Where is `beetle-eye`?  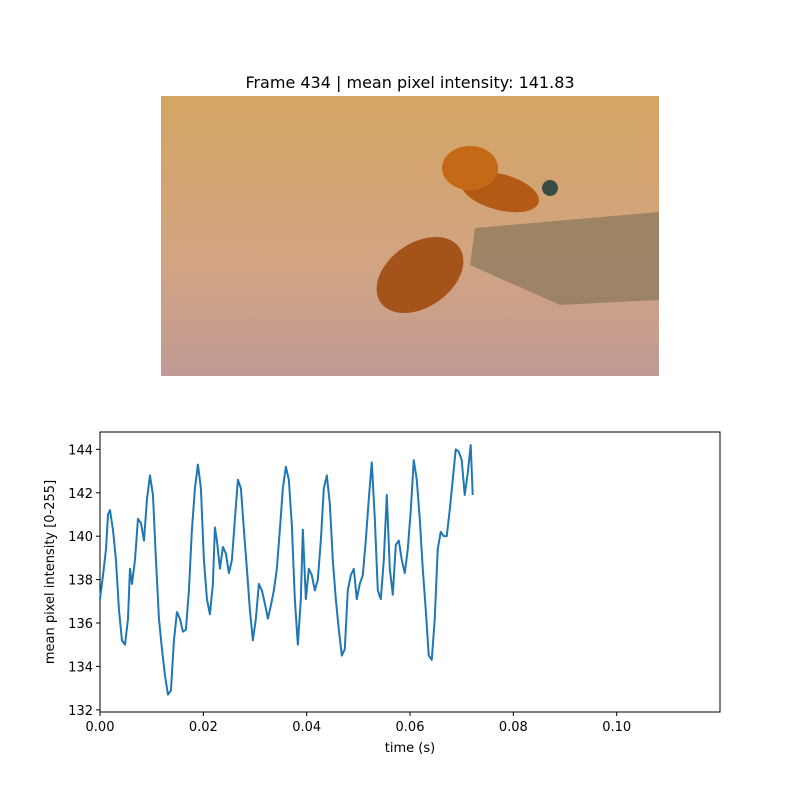
beetle-eye is located at coordinates (550, 188).